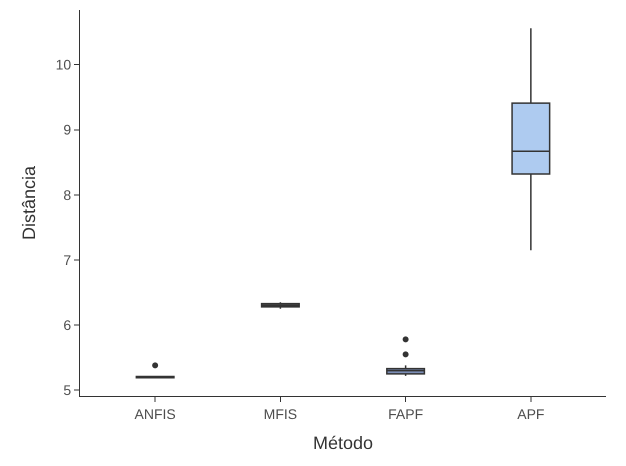 This screenshot has height=466, width=626. What do you see at coordinates (67, 194) in the screenshot?
I see `y-tick-label: 8` at bounding box center [67, 194].